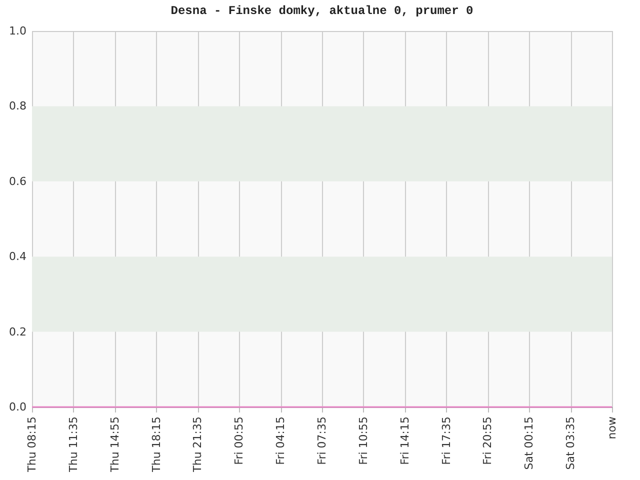  Describe the element at coordinates (32, 445) in the screenshot. I see `x-tick-label: Thu 08:15` at that location.